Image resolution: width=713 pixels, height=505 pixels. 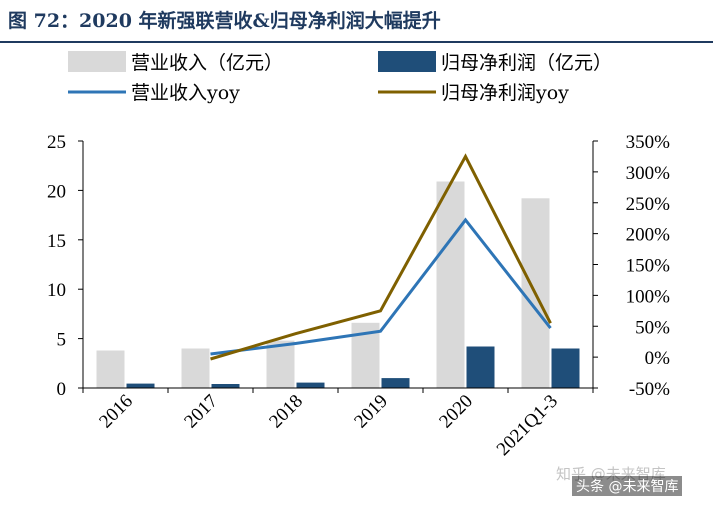 What do you see at coordinates (185, 93) in the screenshot?
I see `legend-label-2: 营业收入yoy` at bounding box center [185, 93].